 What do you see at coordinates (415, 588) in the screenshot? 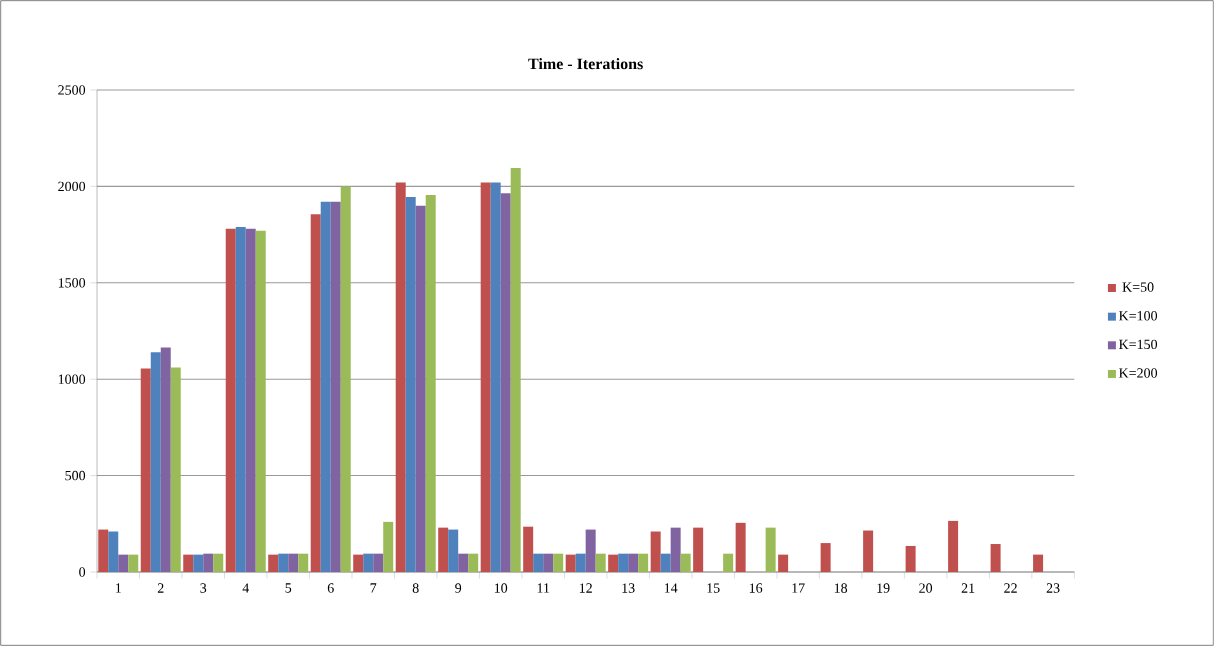
I see `x-tick-label: 8` at bounding box center [415, 588].